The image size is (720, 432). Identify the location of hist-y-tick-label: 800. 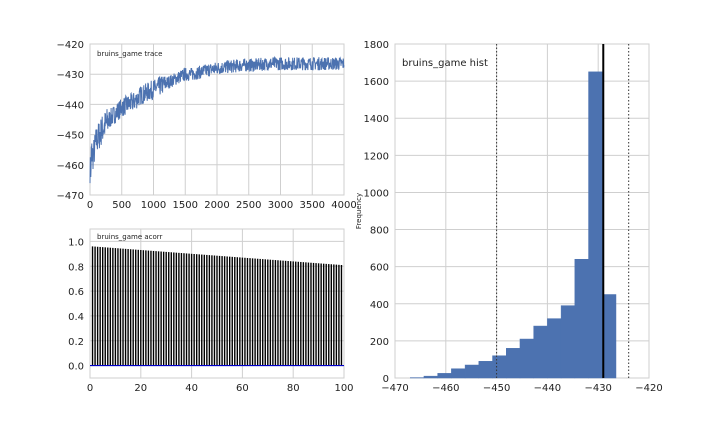
(379, 231).